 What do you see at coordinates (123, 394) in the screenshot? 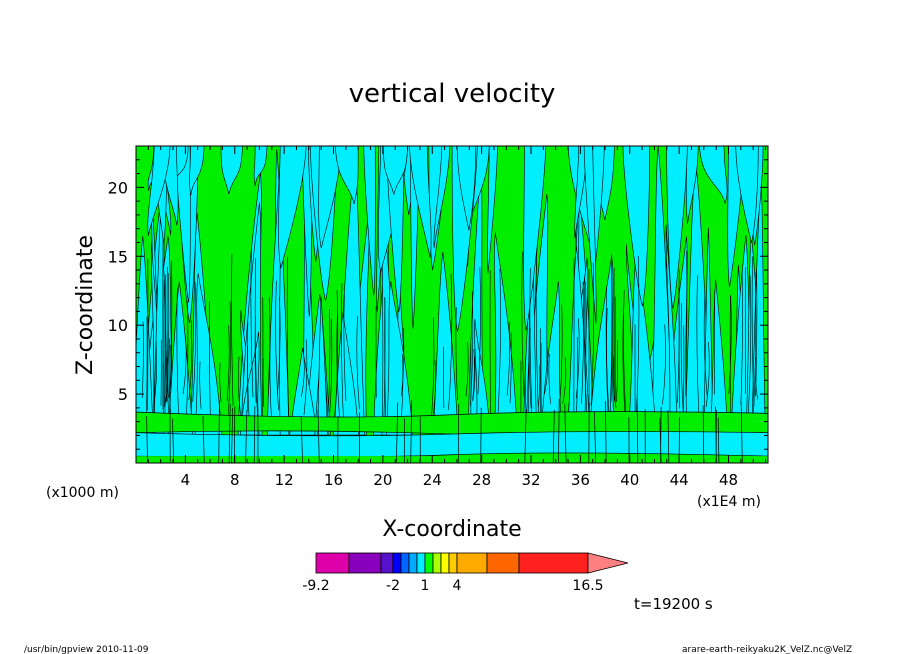
I see `y-tick-label: 5` at bounding box center [123, 394].